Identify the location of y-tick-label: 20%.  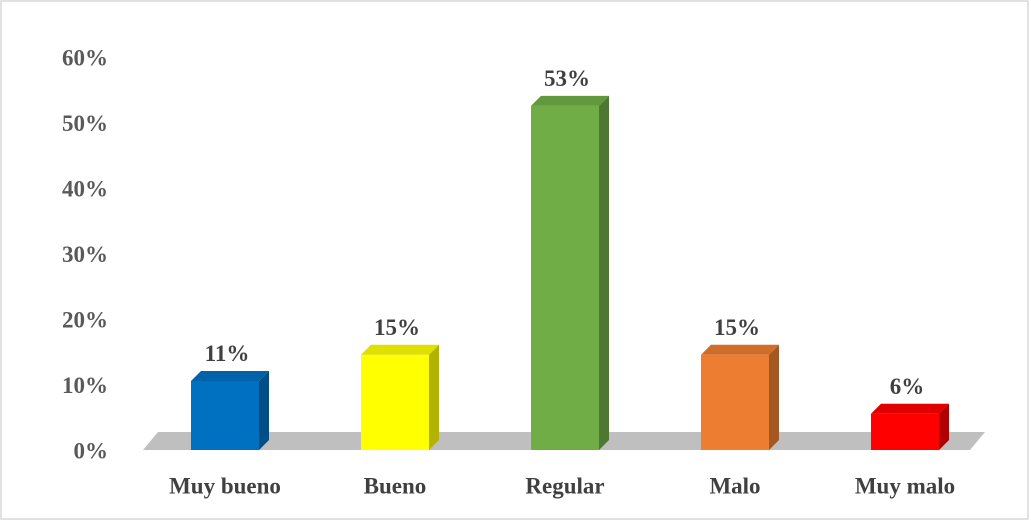
(85, 319).